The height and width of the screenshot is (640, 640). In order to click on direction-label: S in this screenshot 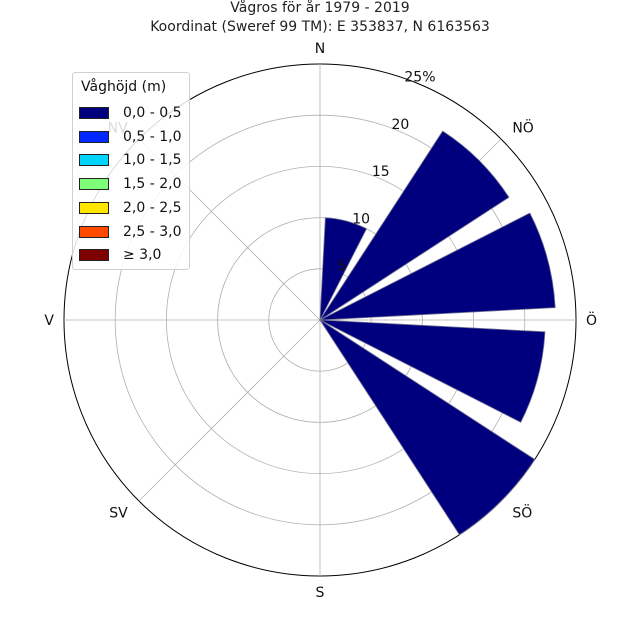, I will do `click(320, 593)`.